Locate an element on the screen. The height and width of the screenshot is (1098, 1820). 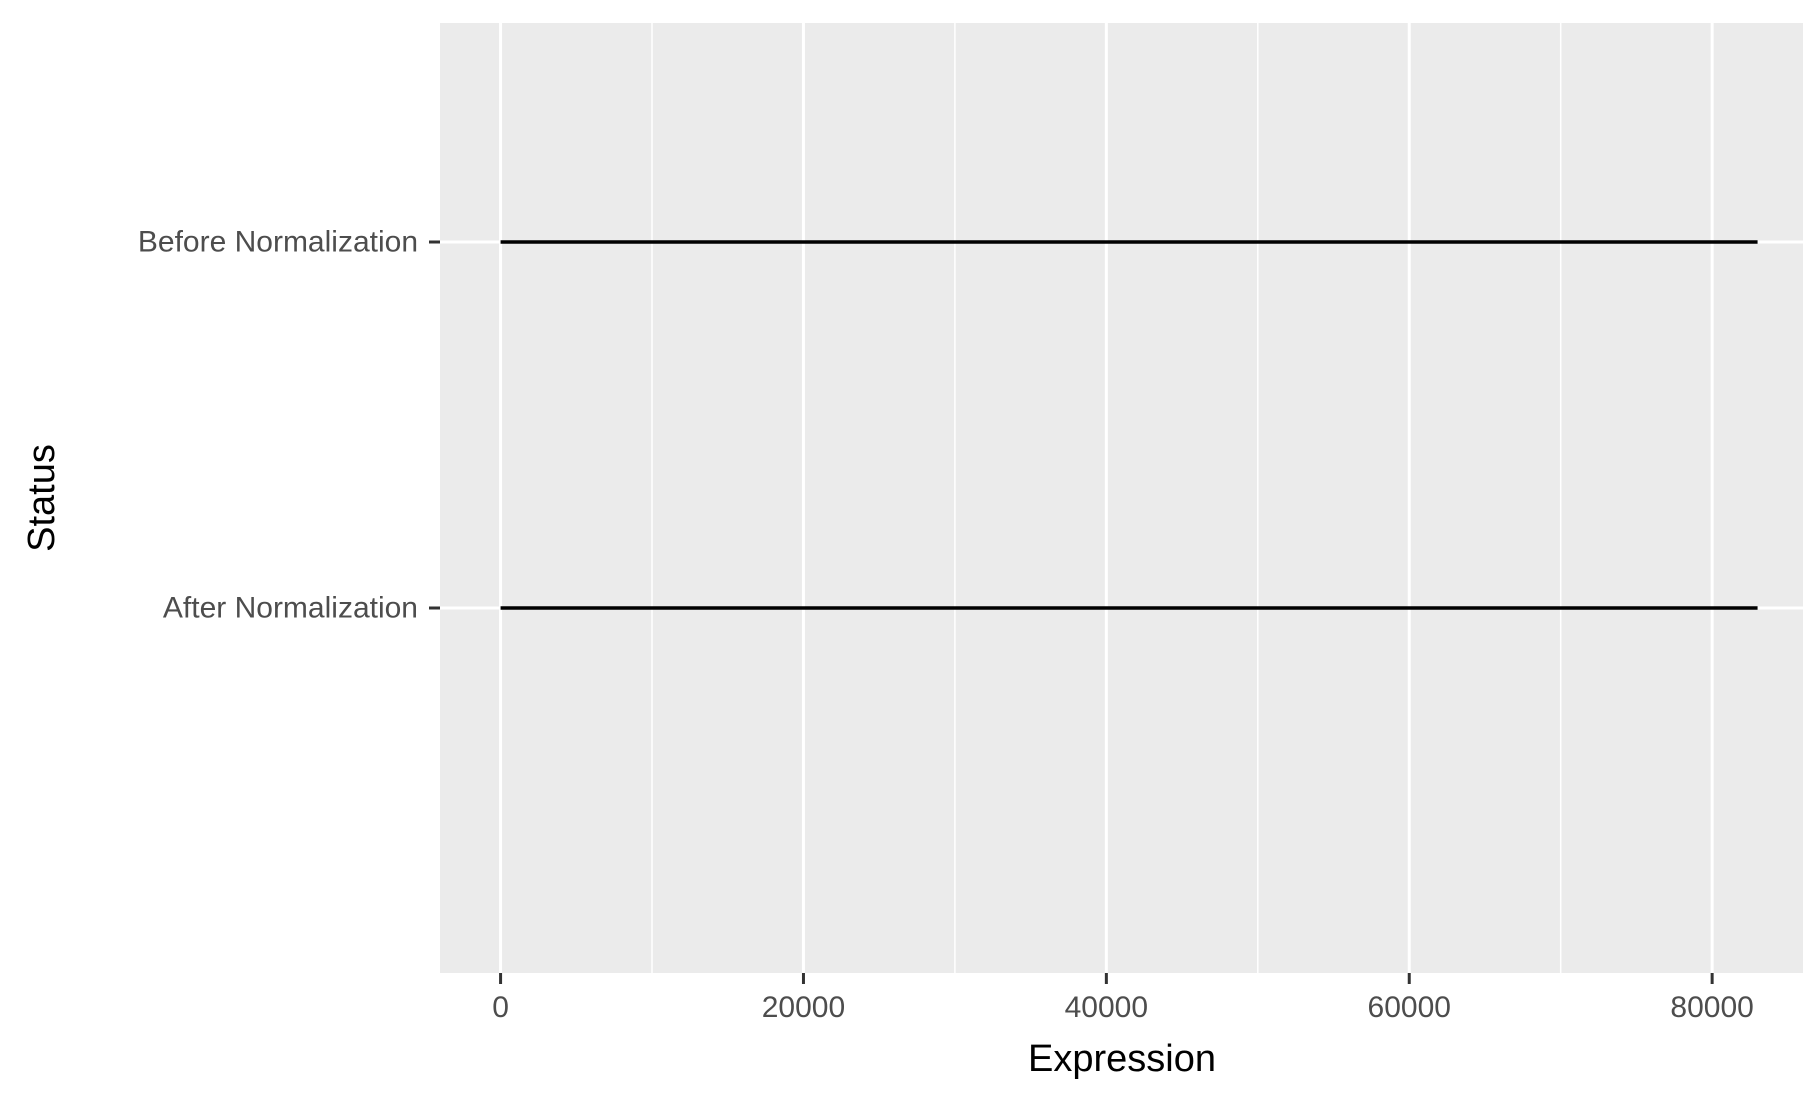
x-axis-title: Expression is located at coordinates (1122, 1059).